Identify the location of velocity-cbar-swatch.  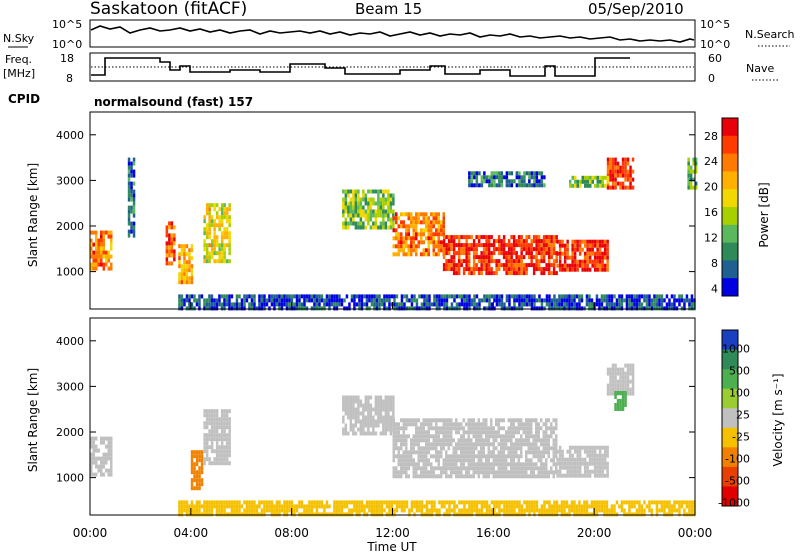
(730, 359).